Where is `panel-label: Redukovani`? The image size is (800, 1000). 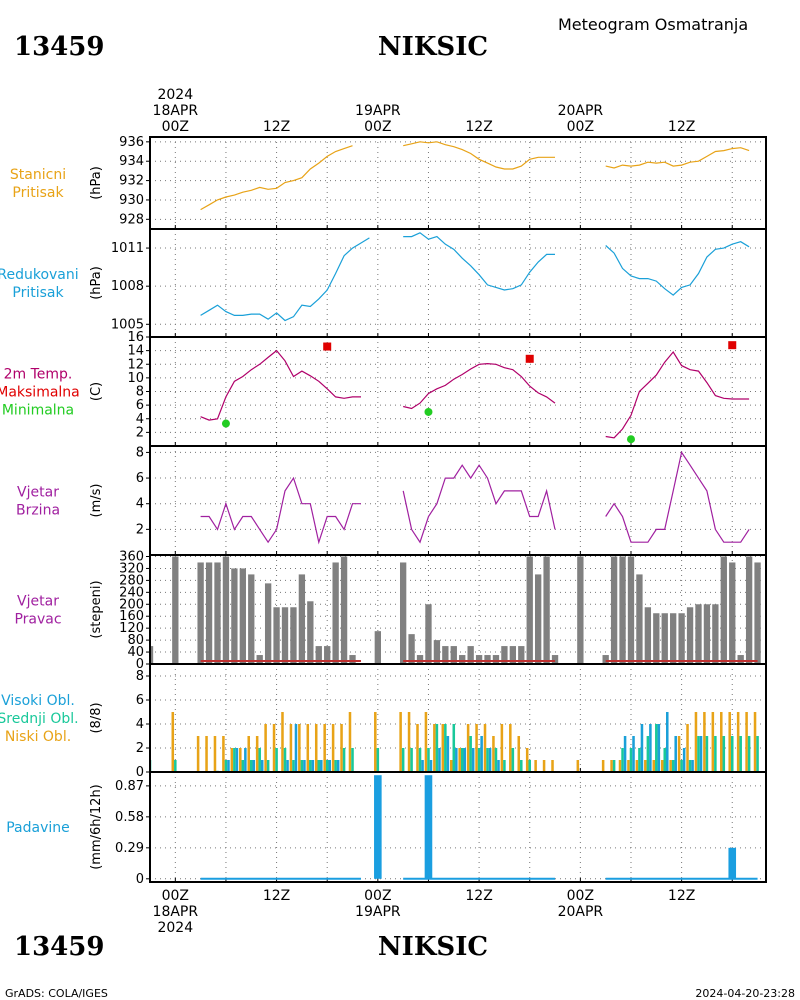
panel-label: Redukovani is located at coordinates (39, 275).